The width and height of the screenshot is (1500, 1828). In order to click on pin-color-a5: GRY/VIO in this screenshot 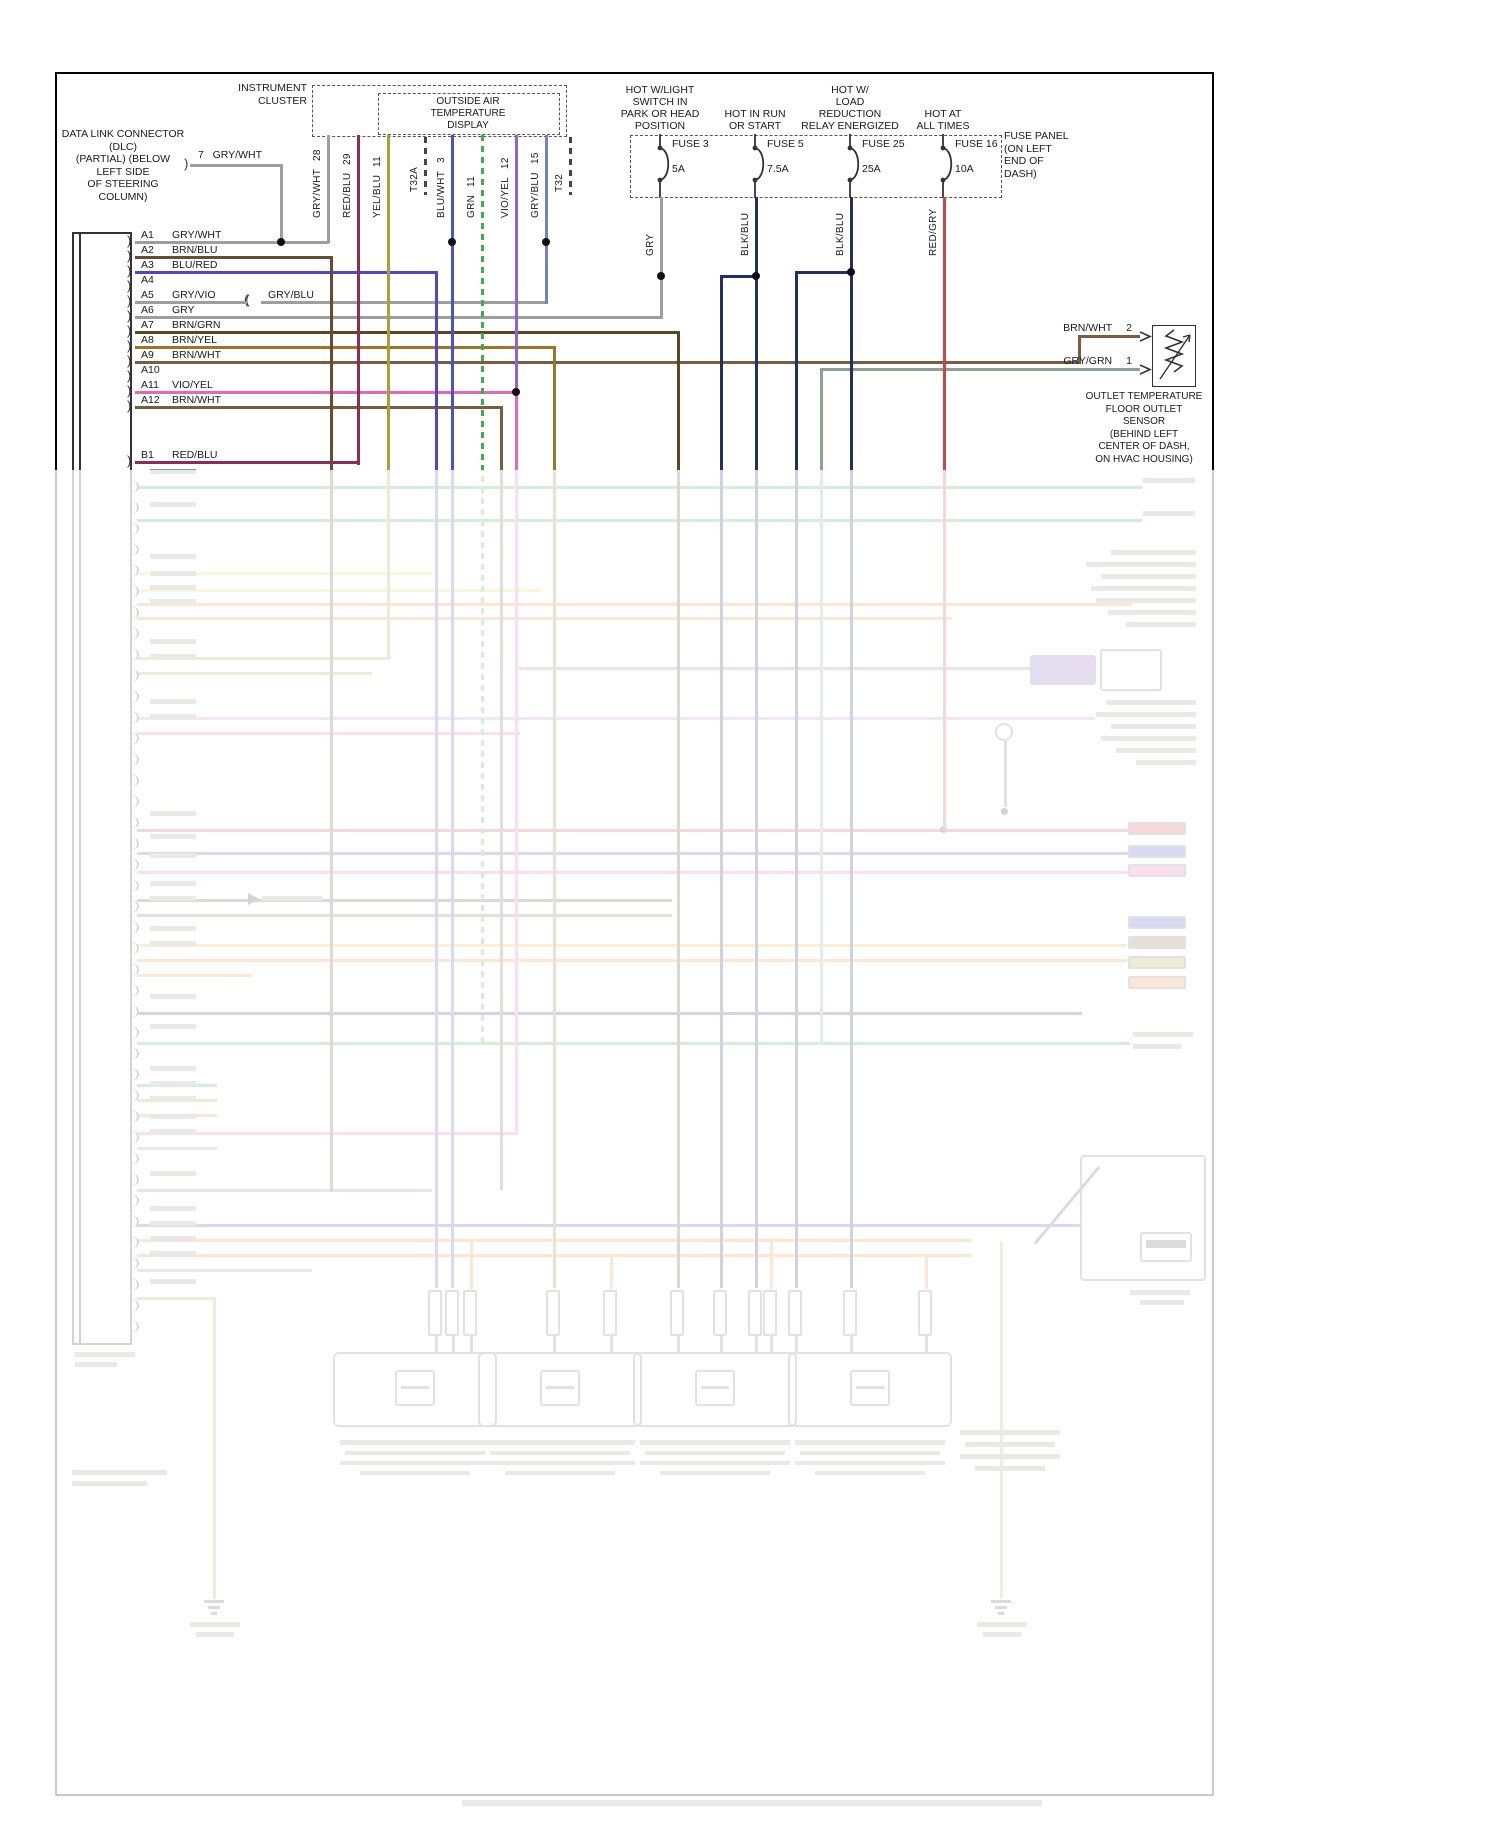, I will do `click(194, 295)`.